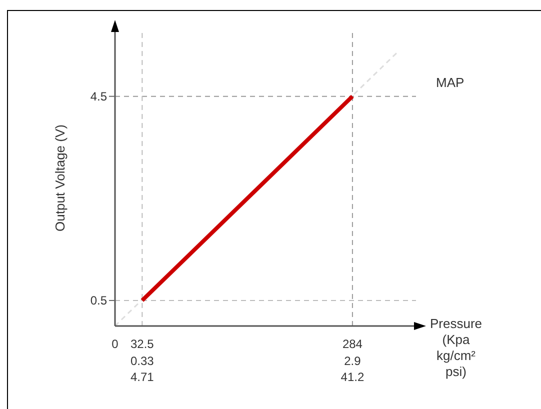 The image size is (541, 409). Describe the element at coordinates (60, 178) in the screenshot. I see `y-axis-title: Output Voltage (V)` at that location.